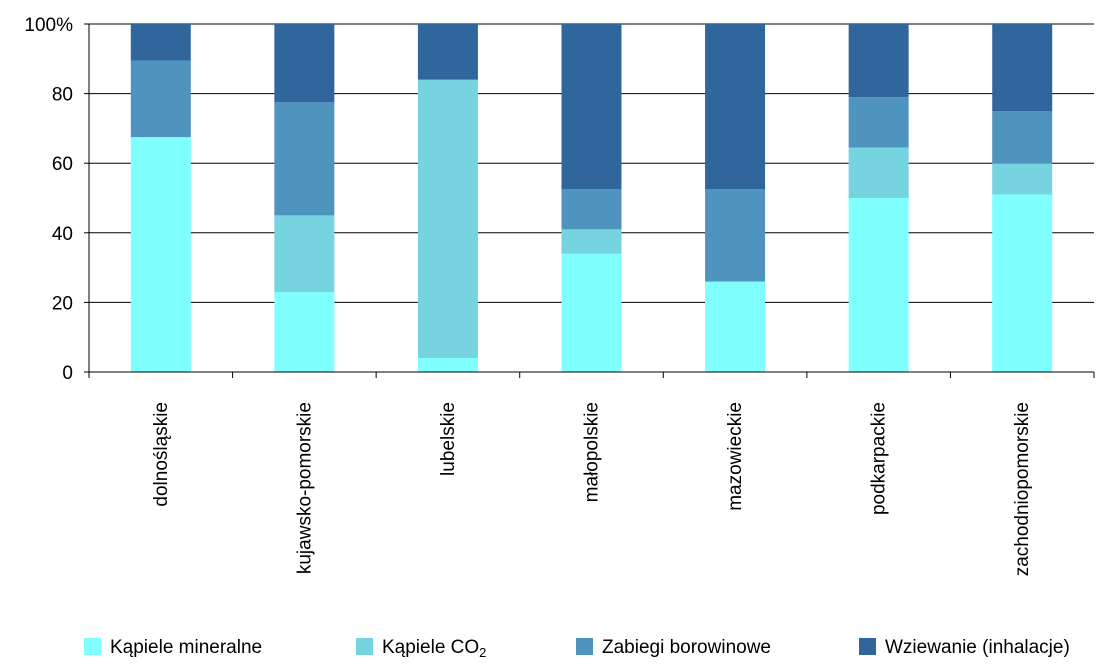 The width and height of the screenshot is (1114, 664). Describe the element at coordinates (62, 164) in the screenshot. I see `y-tick-label: 60` at that location.